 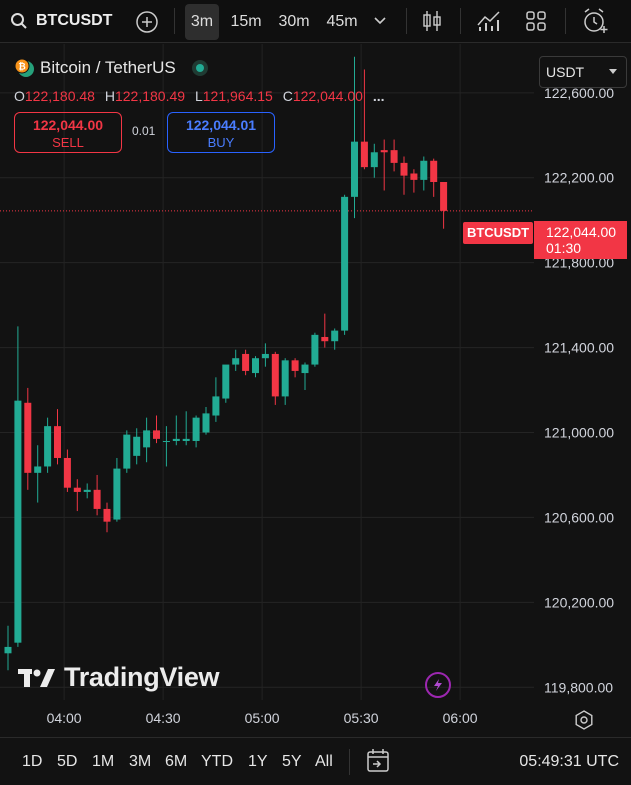 I want to click on interval-3m-button: 3m, so click(x=202, y=22).